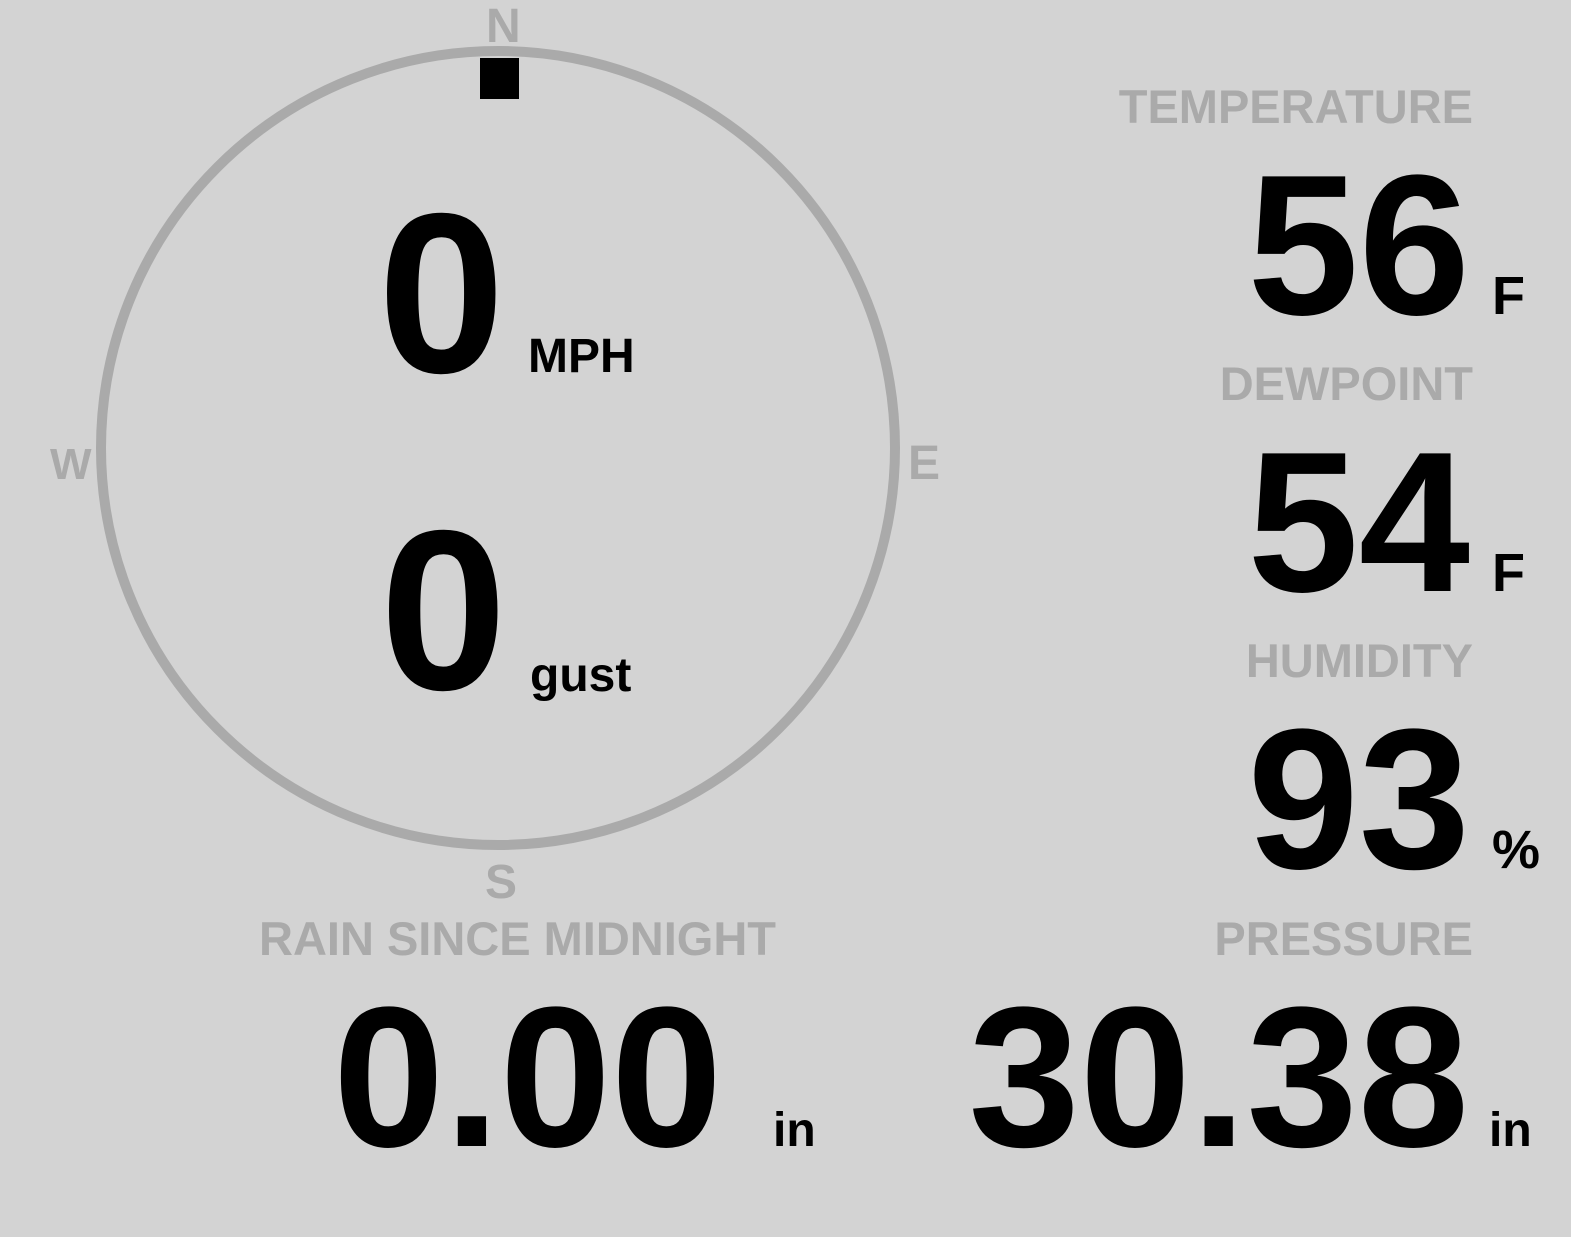 Image resolution: width=1571 pixels, height=1237 pixels. Describe the element at coordinates (1219, 1077) in the screenshot. I see `pressure-value: 30.38` at that location.